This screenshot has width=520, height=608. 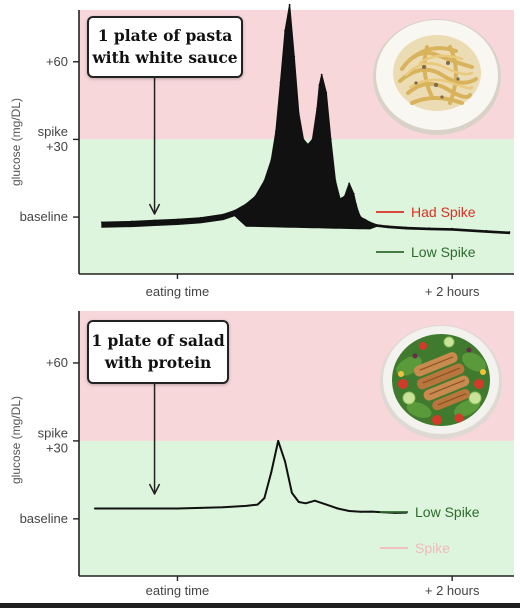 I want to click on chart-1-ytick-label-2: baseline, so click(x=44, y=216).